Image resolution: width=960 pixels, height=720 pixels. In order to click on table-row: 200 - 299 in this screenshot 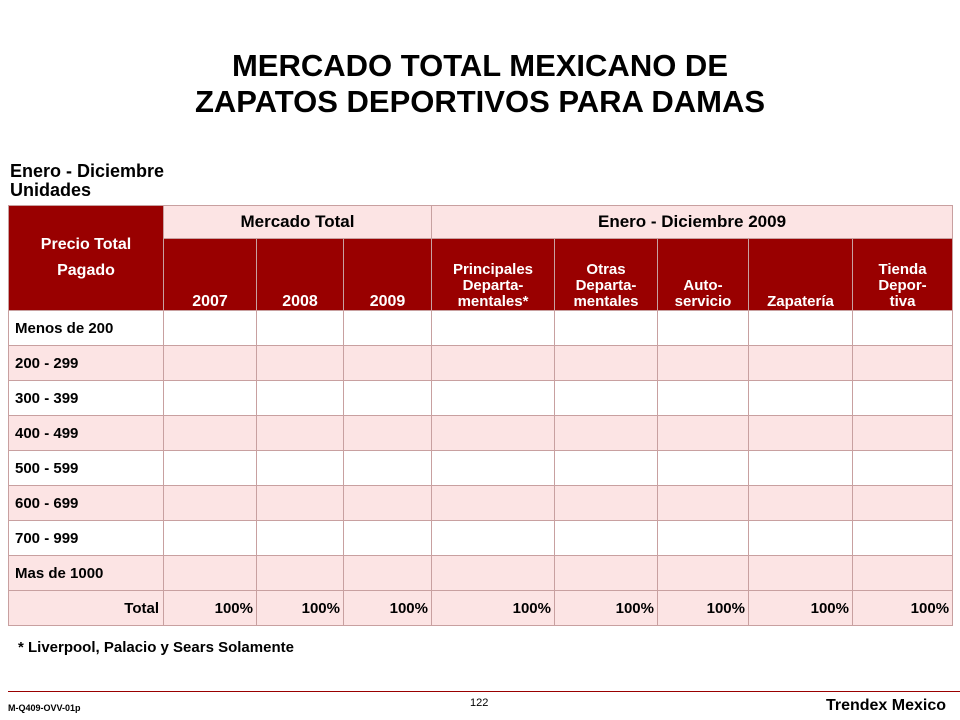, I will do `click(481, 363)`.